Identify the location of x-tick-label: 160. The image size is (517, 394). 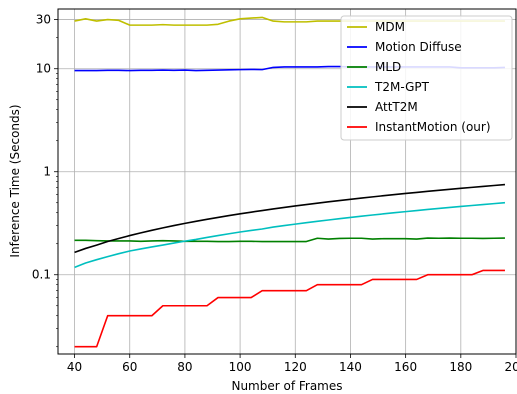
(405, 367).